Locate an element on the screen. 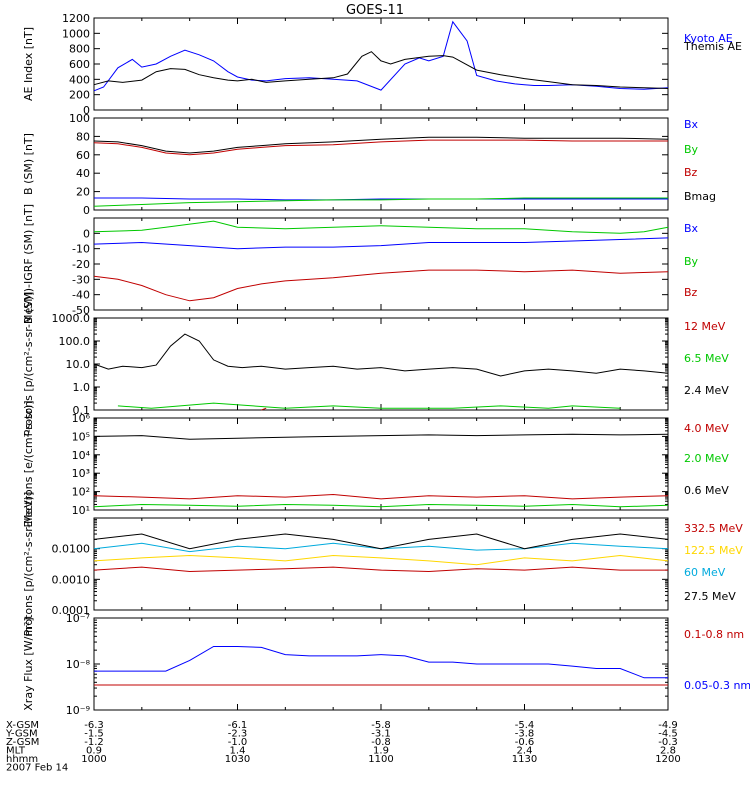 The width and height of the screenshot is (750, 800). y-tick-label: 1000 is located at coordinates (76, 33).